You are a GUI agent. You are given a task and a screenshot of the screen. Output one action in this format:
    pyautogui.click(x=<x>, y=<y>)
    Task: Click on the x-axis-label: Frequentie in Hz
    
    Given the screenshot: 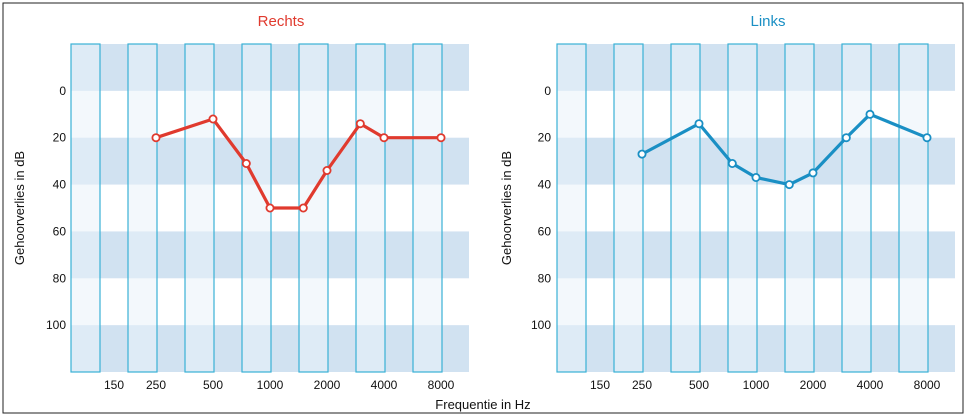 What is the action you would take?
    pyautogui.click(x=482, y=404)
    